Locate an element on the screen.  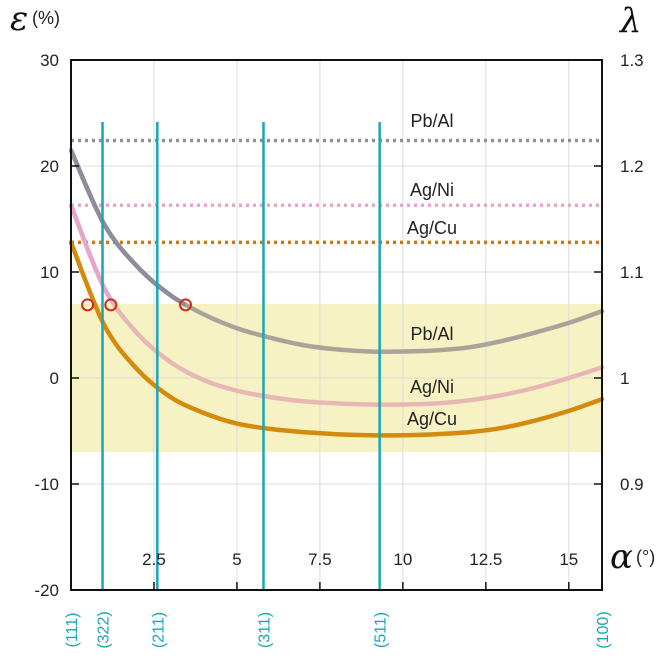
x-tick-label: 7.5 is located at coordinates (320, 559).